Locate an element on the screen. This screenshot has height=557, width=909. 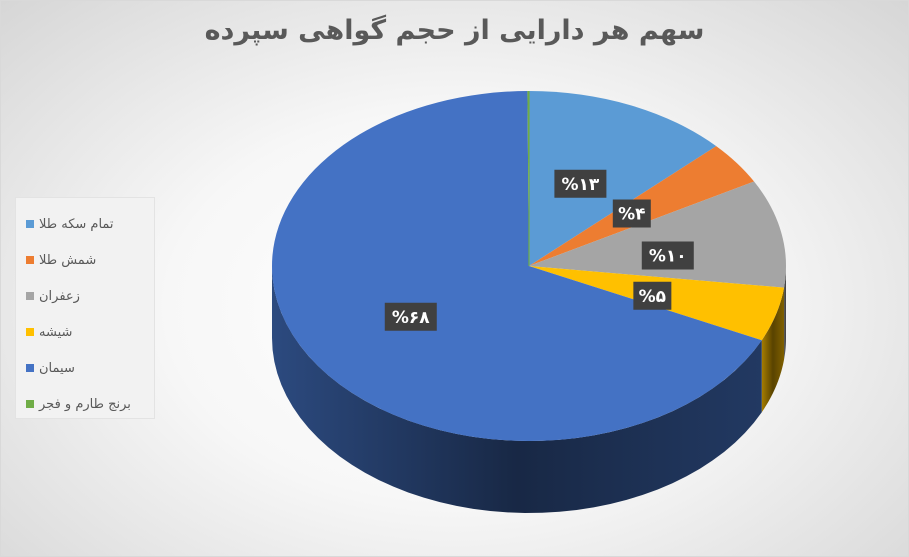
data-label-text-1: %۴ is located at coordinates (631, 215).